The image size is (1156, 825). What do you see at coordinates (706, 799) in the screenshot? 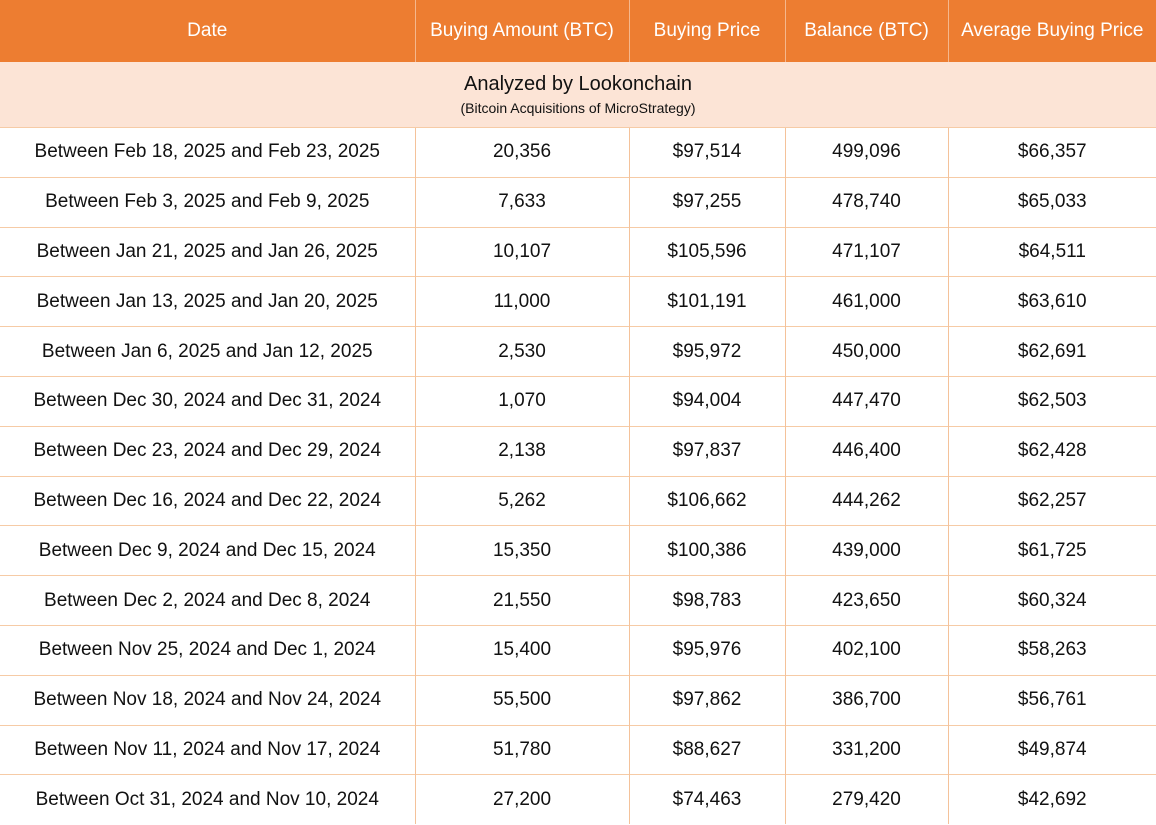
I see `cell-buying-price: $74,463` at bounding box center [706, 799].